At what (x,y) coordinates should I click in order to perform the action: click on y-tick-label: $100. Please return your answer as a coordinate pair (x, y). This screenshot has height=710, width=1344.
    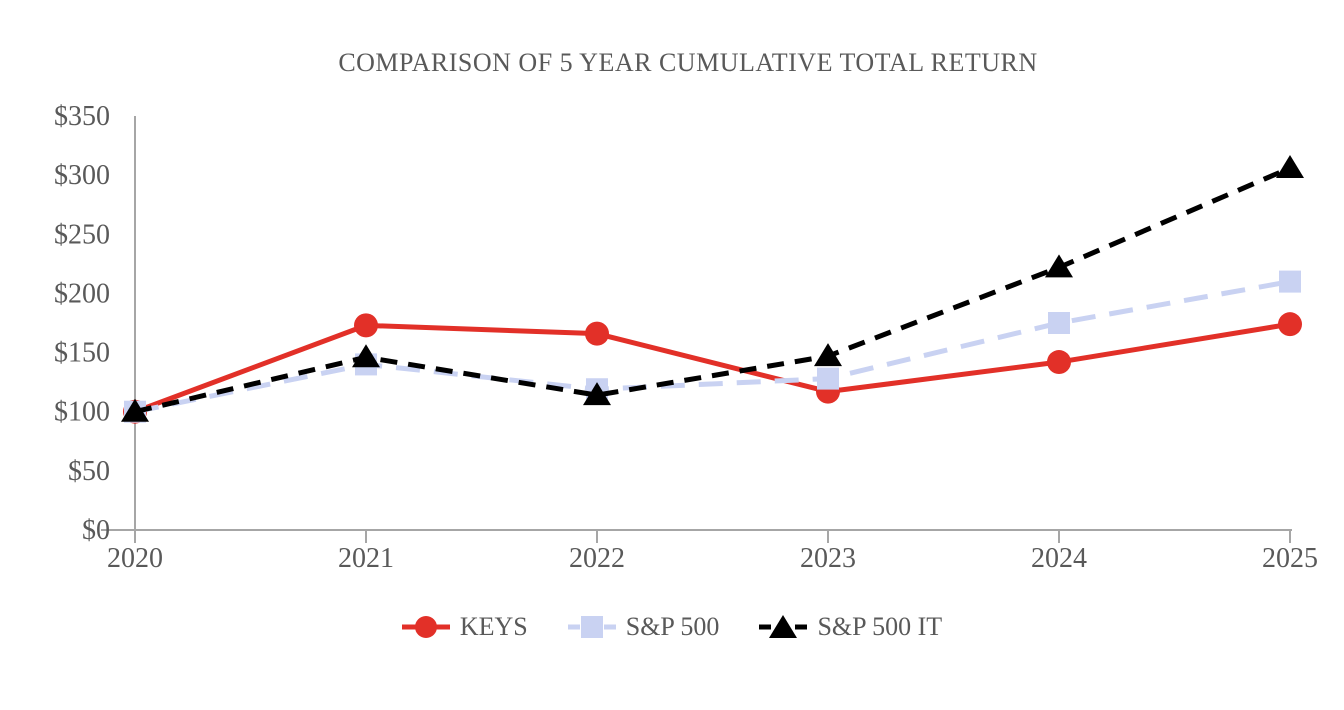
    Looking at the image, I should click on (82, 412).